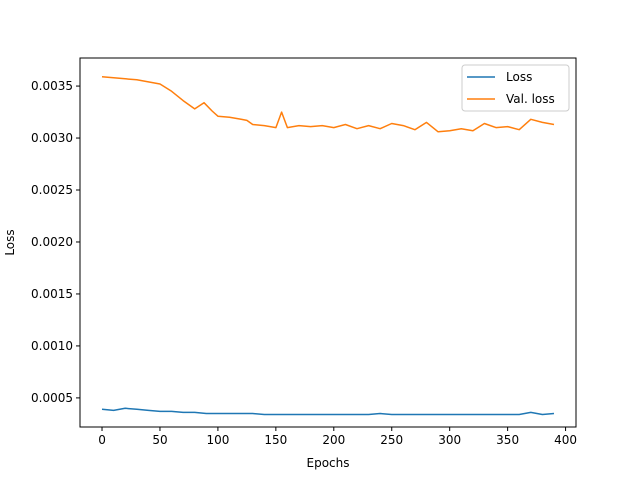 The width and height of the screenshot is (640, 480). What do you see at coordinates (565, 440) in the screenshot?
I see `x-tick-label: 400` at bounding box center [565, 440].